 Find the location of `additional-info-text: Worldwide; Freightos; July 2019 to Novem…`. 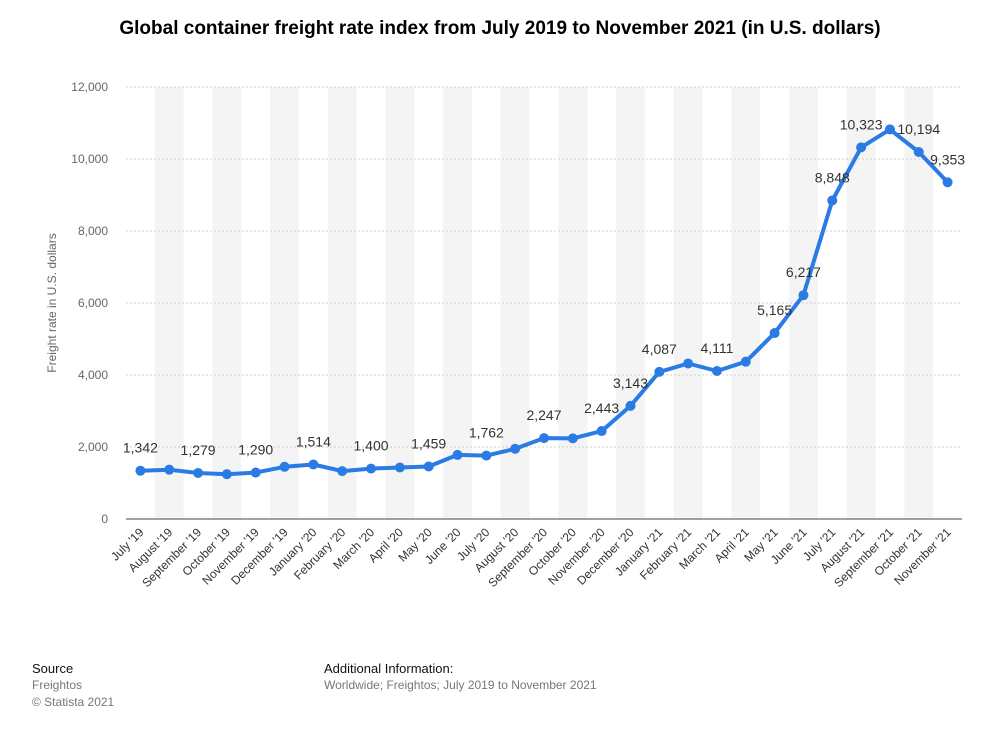

additional-info-text: Worldwide; Freightos; July 2019 to Novem… is located at coordinates (460, 685).